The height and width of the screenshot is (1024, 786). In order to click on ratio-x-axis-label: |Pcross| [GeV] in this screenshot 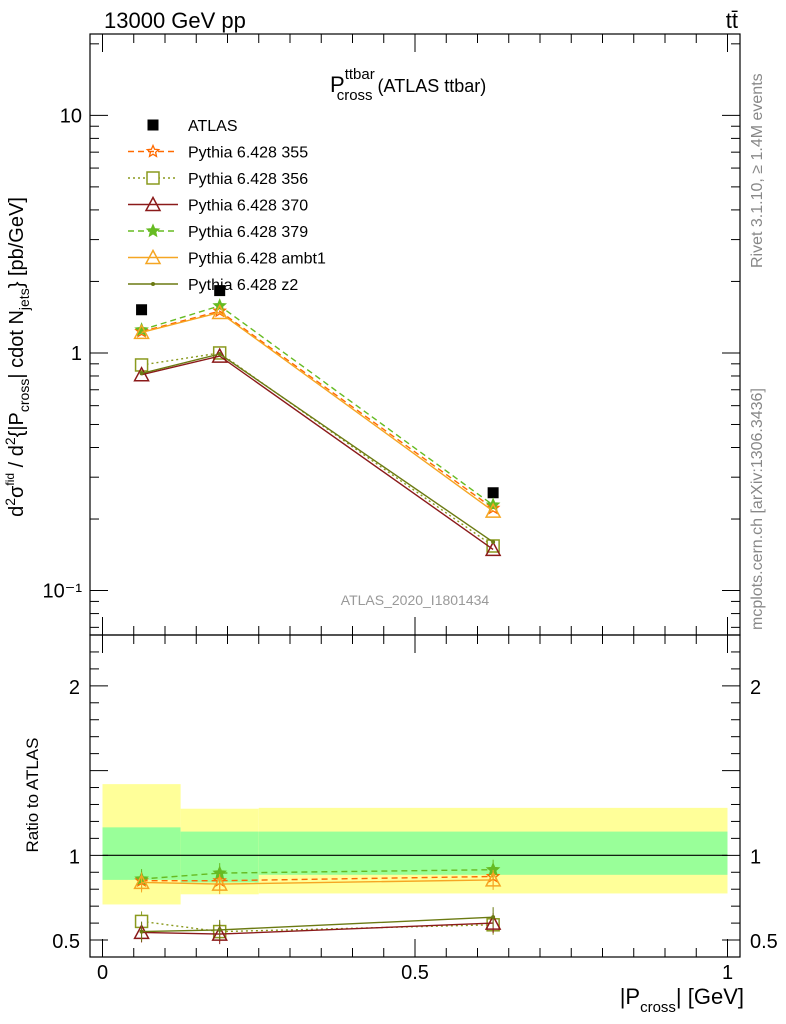, I will do `click(682, 1000)`.